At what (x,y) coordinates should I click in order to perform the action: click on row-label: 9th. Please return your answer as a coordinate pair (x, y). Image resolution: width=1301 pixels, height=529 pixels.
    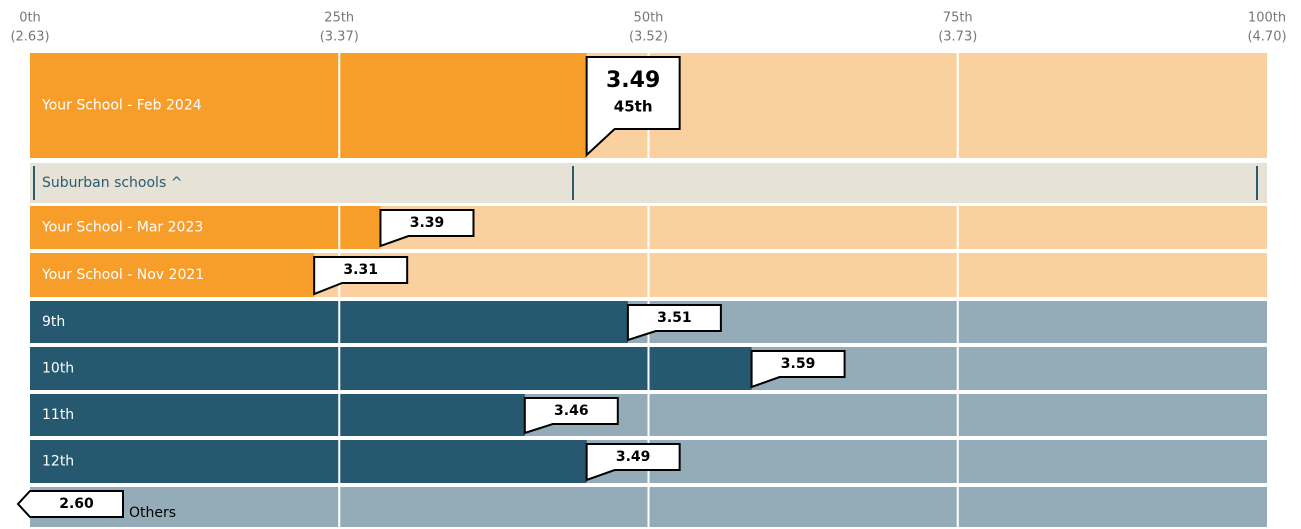
    Looking at the image, I should click on (53, 322).